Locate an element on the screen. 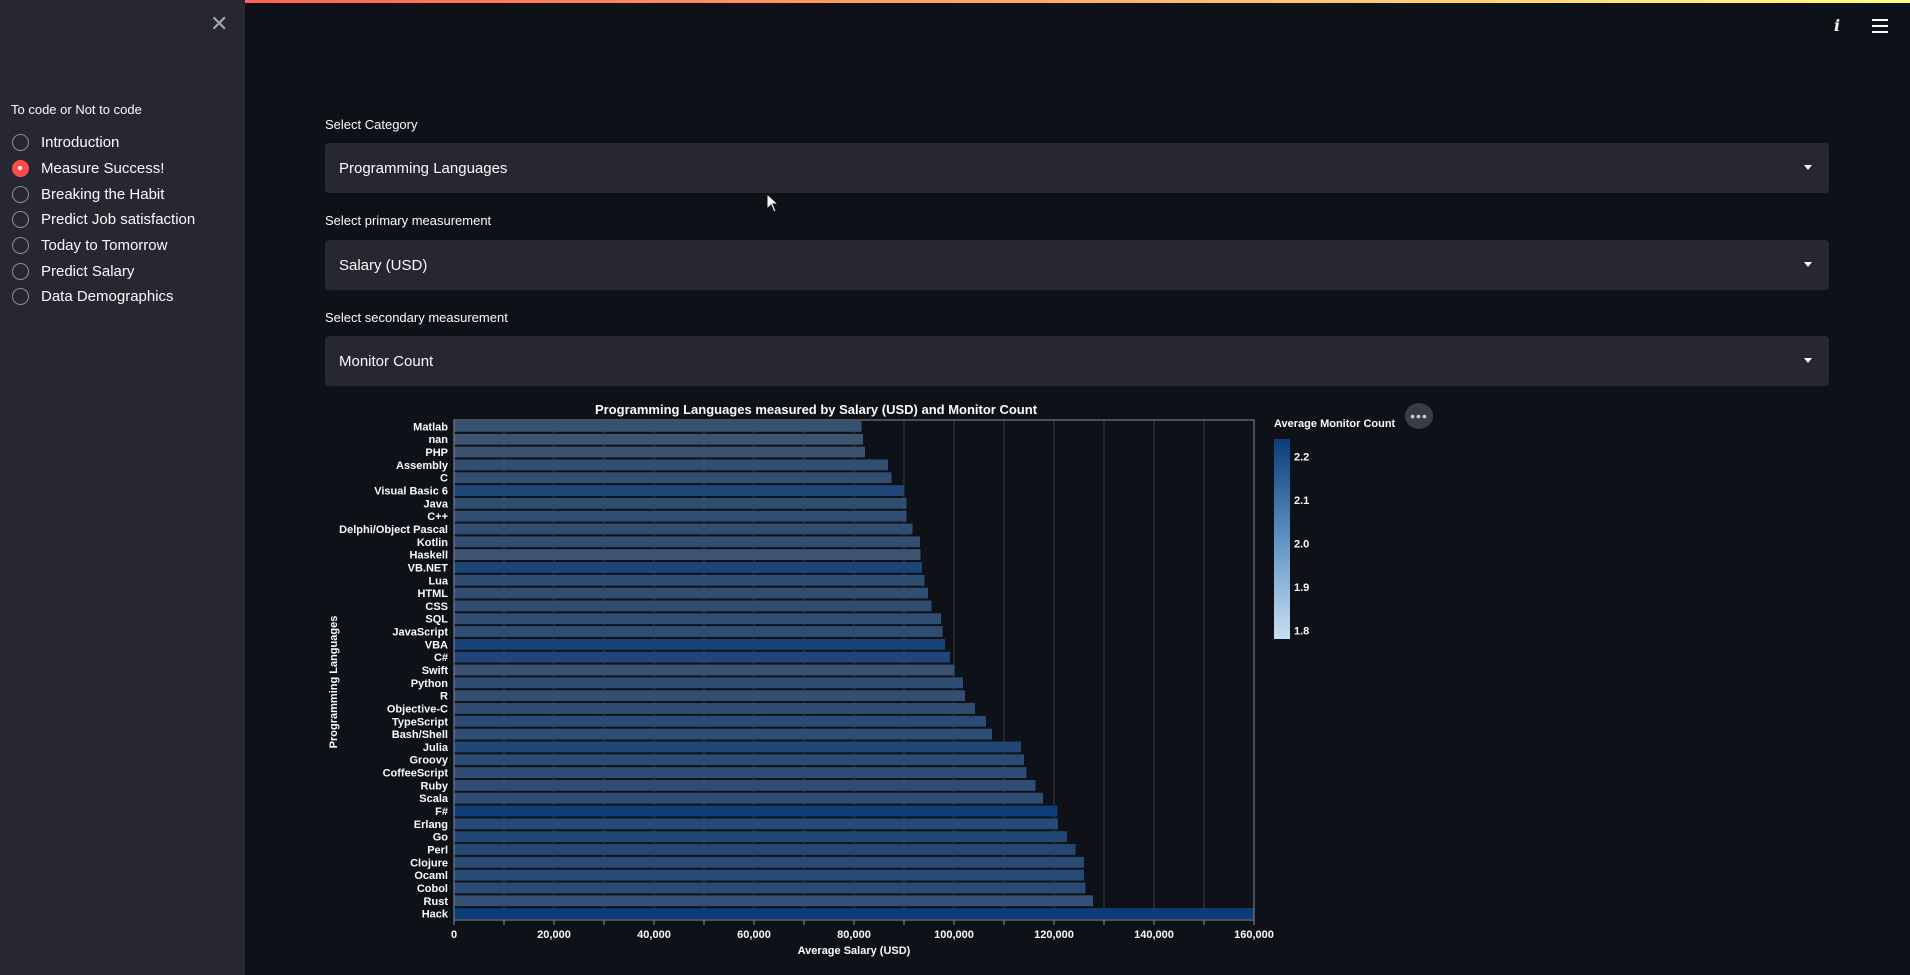 Image resolution: width=1910 pixels, height=975 pixels. hamburger-menu-icon is located at coordinates (1880, 26).